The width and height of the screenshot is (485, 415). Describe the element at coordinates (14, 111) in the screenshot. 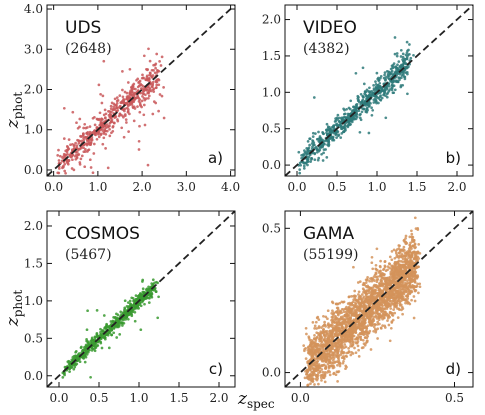

I see `y-axis-label-top: zphot` at that location.